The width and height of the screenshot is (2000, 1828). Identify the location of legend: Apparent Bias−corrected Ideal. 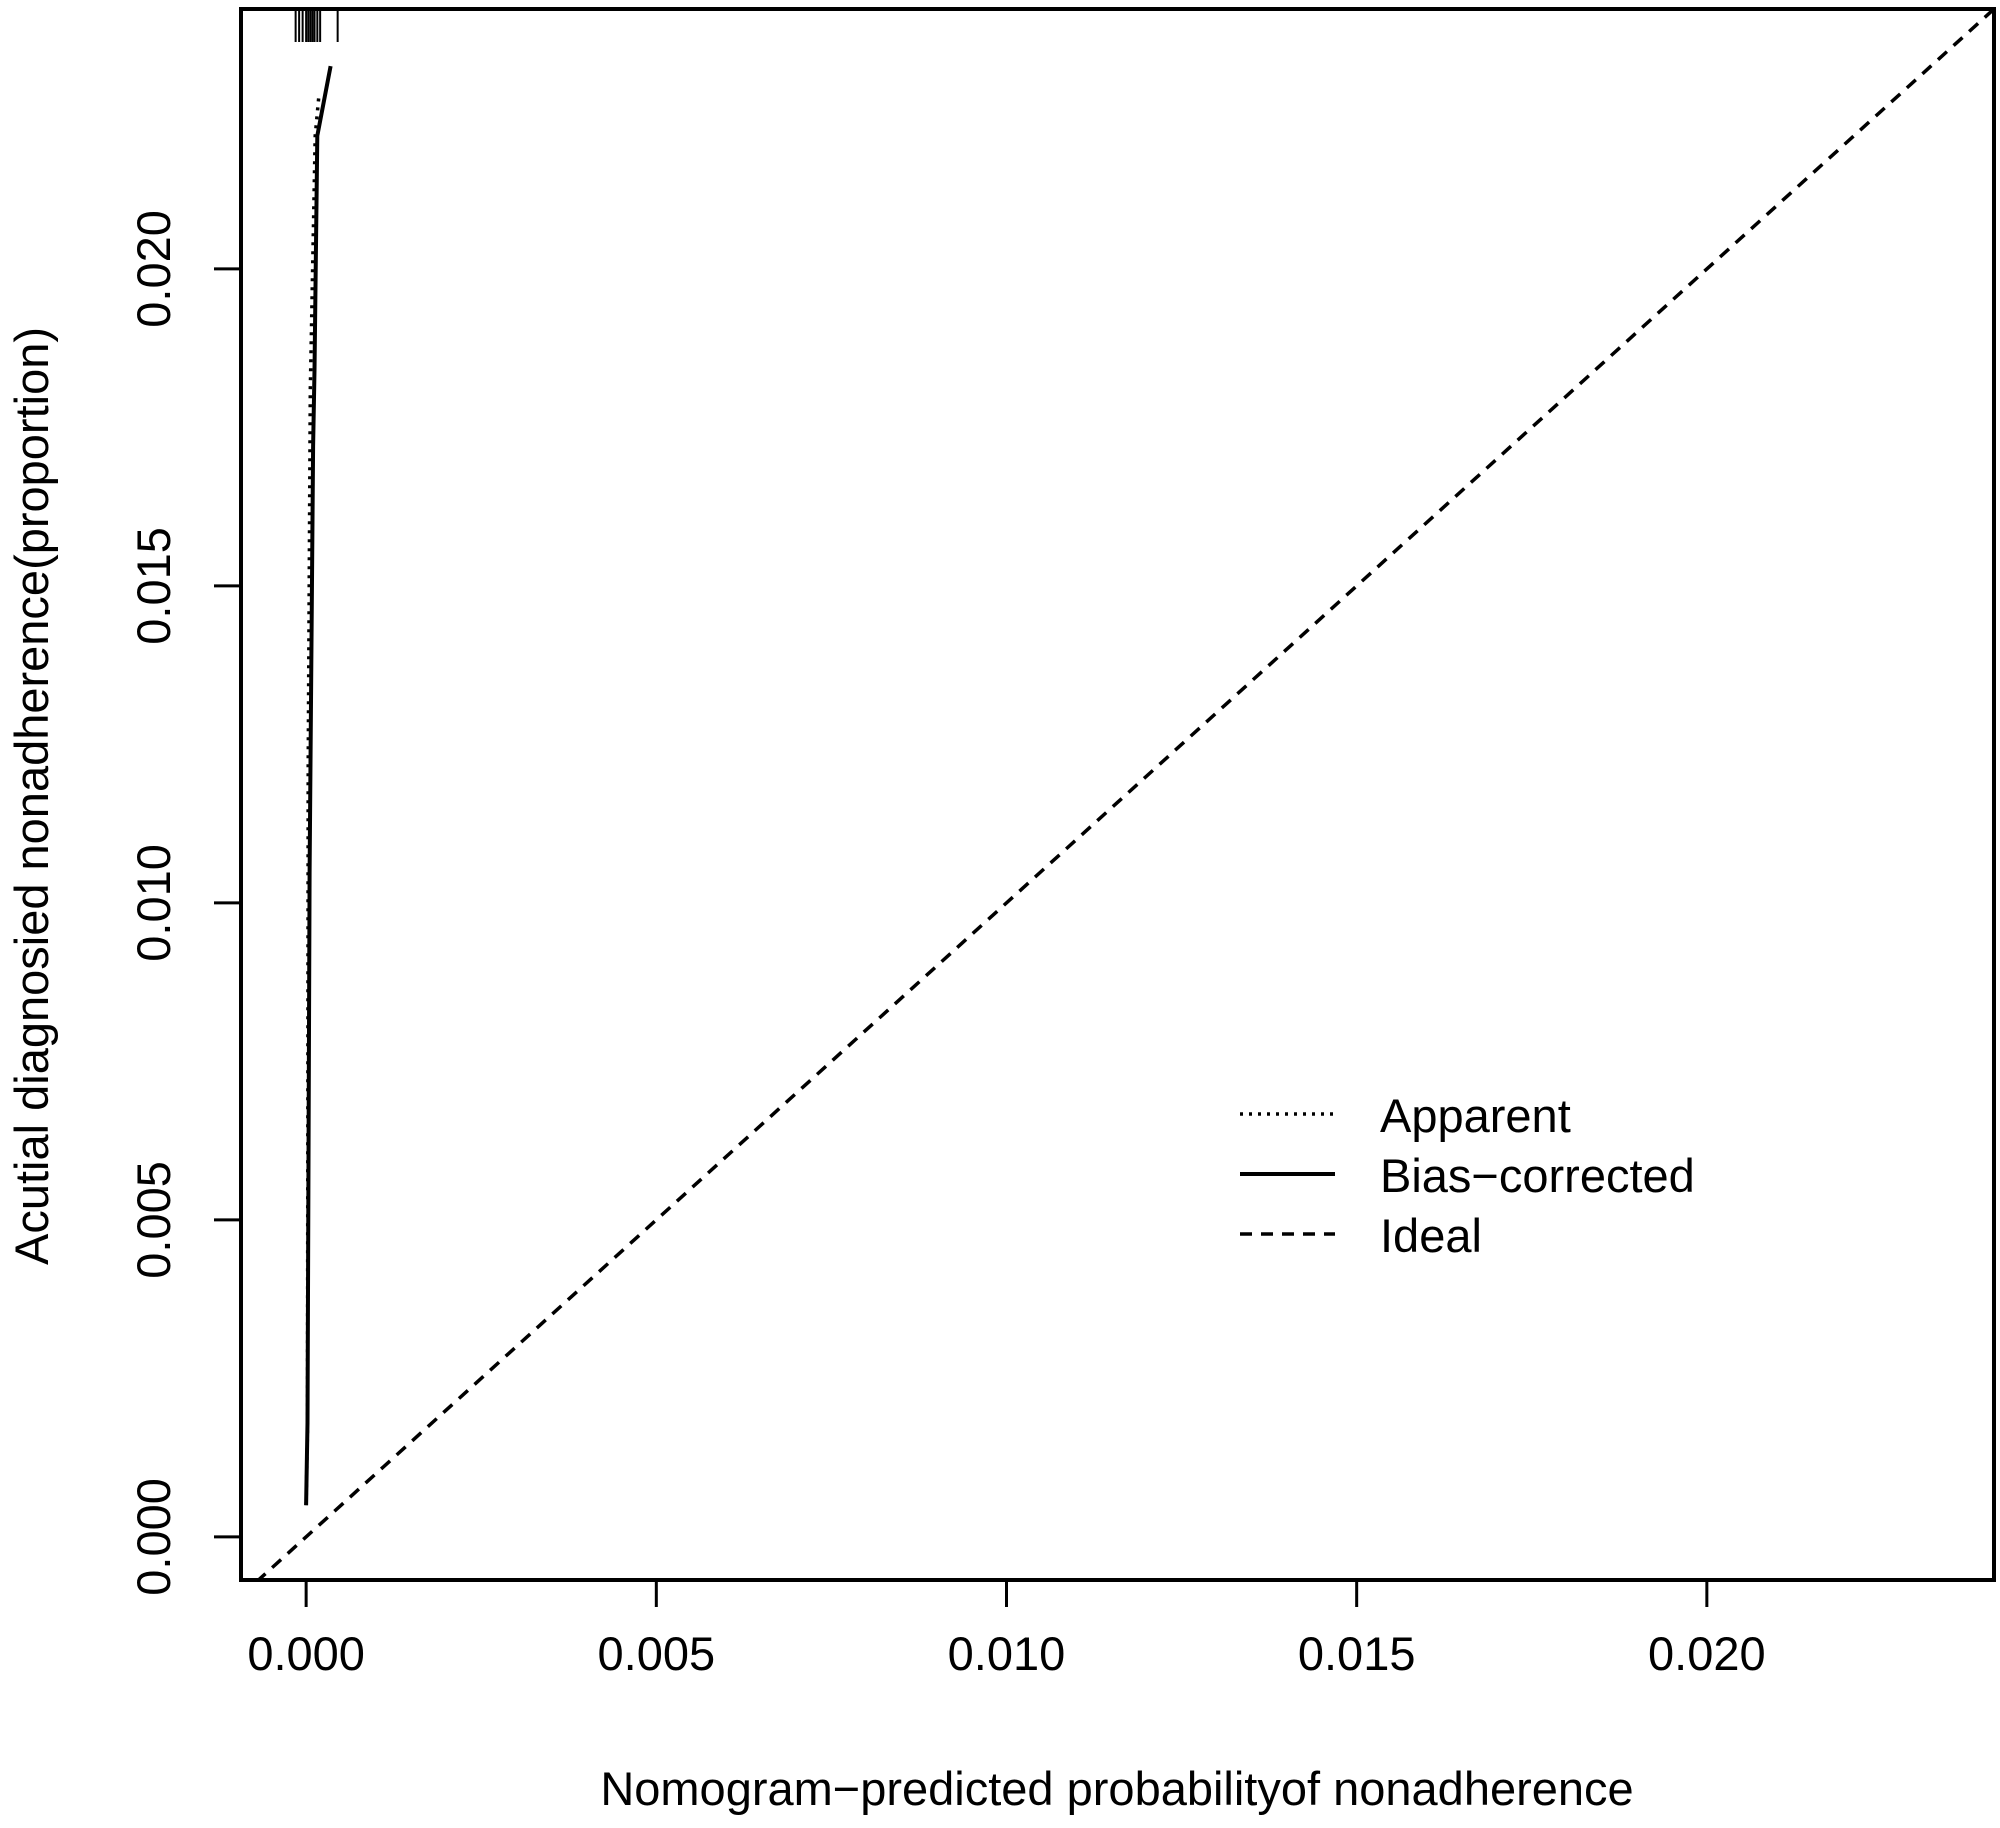
(1467, 1175).